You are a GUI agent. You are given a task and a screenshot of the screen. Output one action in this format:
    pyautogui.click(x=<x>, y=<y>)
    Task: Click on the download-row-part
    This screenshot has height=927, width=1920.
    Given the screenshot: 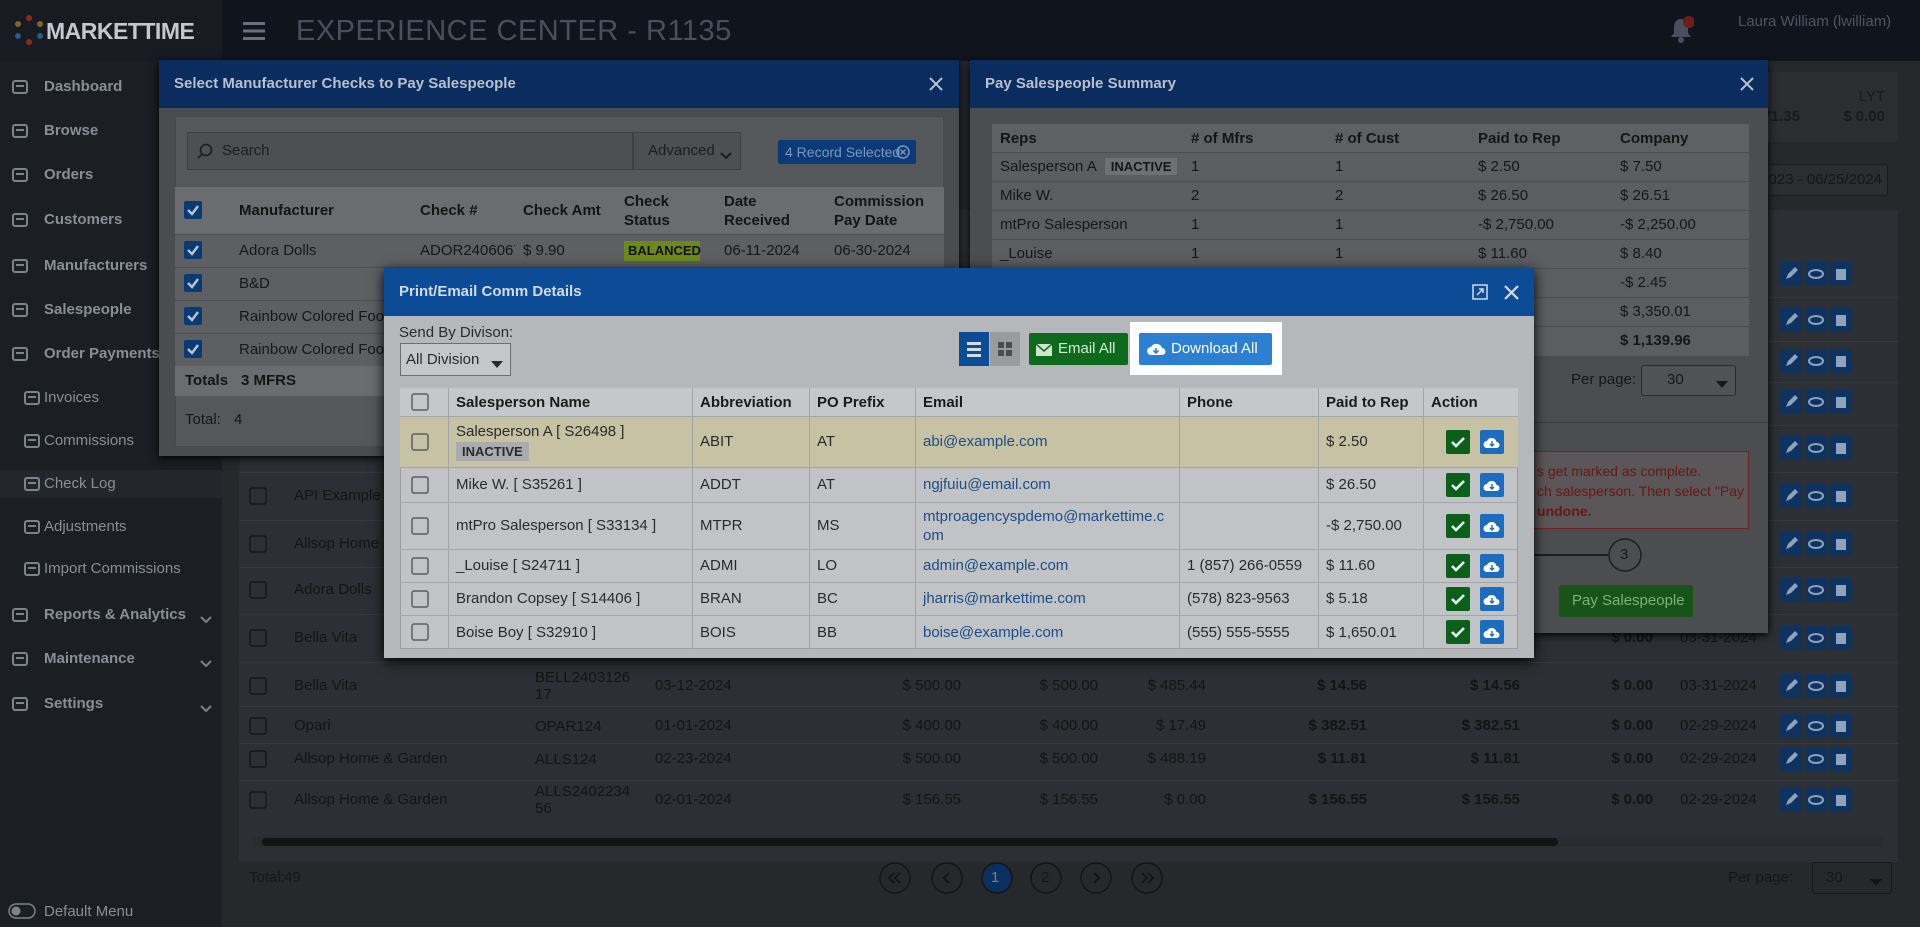 What is the action you would take?
    pyautogui.click(x=1492, y=565)
    